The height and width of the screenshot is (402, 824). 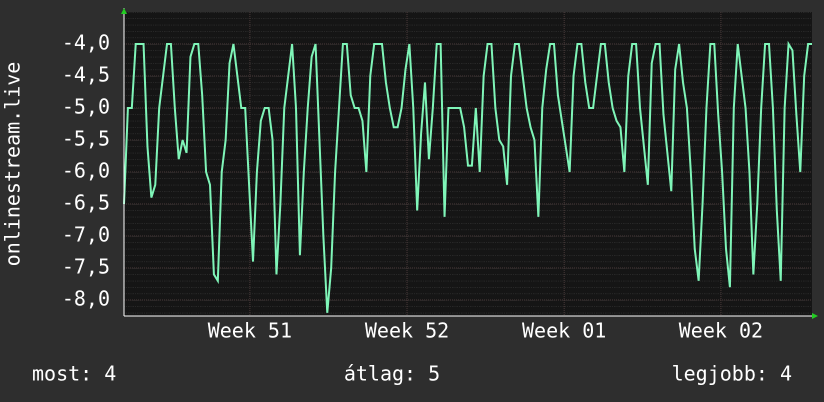 I want to click on x-arrow, so click(x=815, y=316).